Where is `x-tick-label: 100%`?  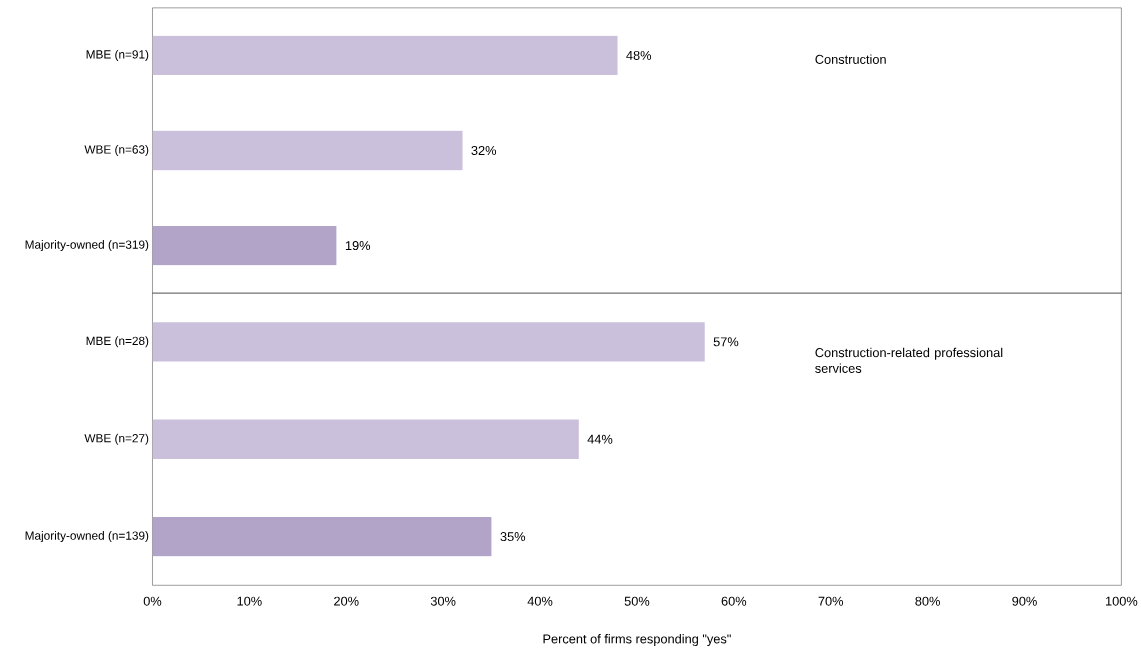
x-tick-label: 100% is located at coordinates (1122, 601).